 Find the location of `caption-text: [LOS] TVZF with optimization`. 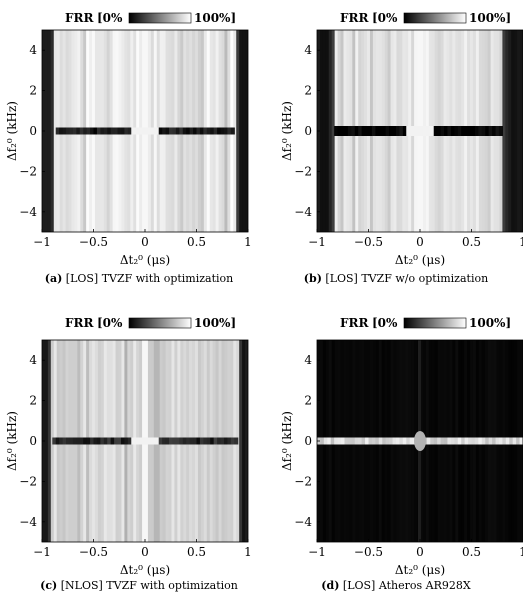

caption-text: [LOS] TVZF with optimization is located at coordinates (148, 278).